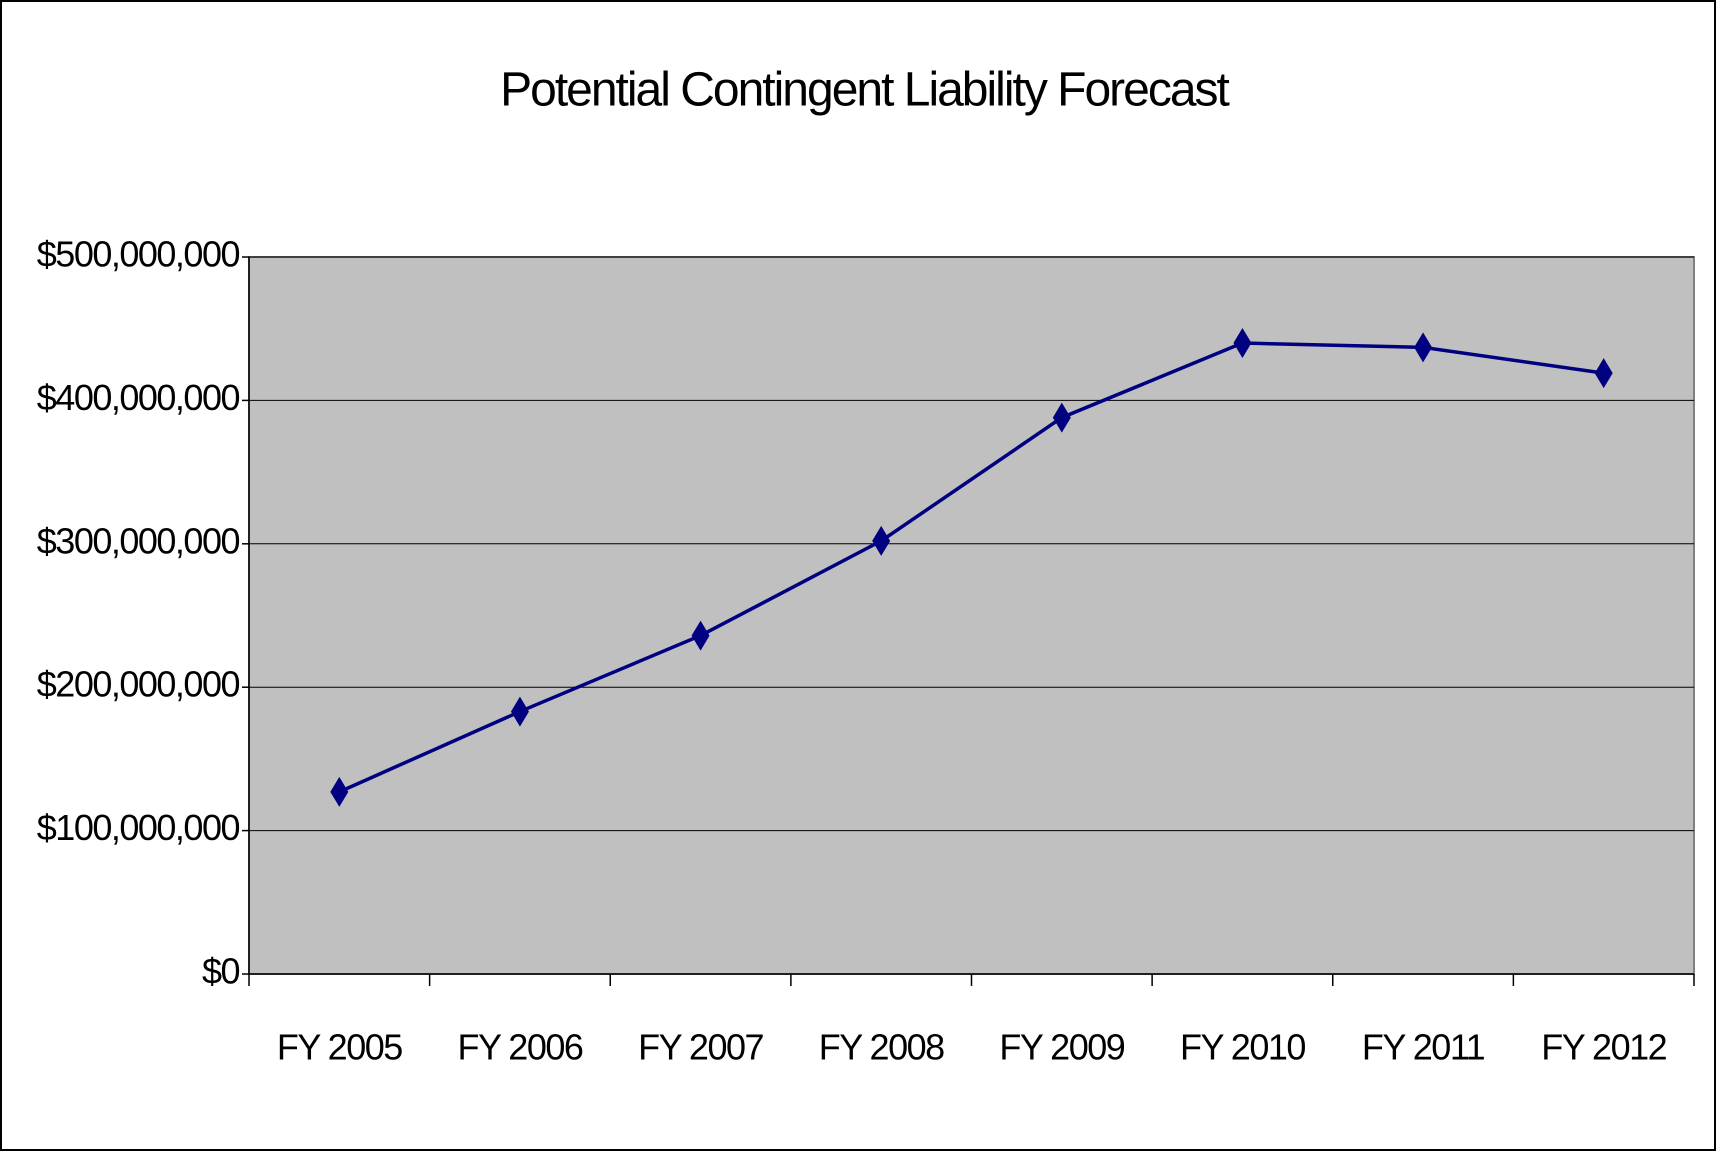  What do you see at coordinates (1061, 1047) in the screenshot?
I see `x-tick-label: FY 2009` at bounding box center [1061, 1047].